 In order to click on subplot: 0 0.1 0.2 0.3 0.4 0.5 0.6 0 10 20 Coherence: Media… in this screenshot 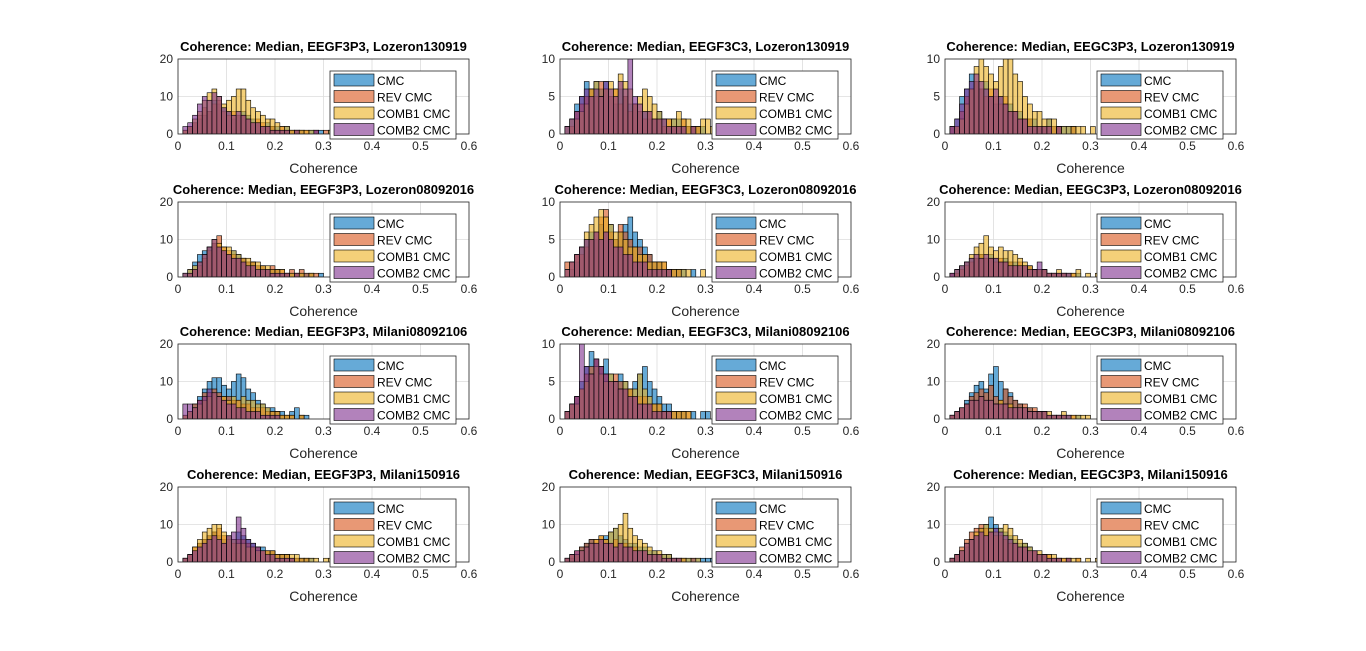, I will do `click(319, 535)`.